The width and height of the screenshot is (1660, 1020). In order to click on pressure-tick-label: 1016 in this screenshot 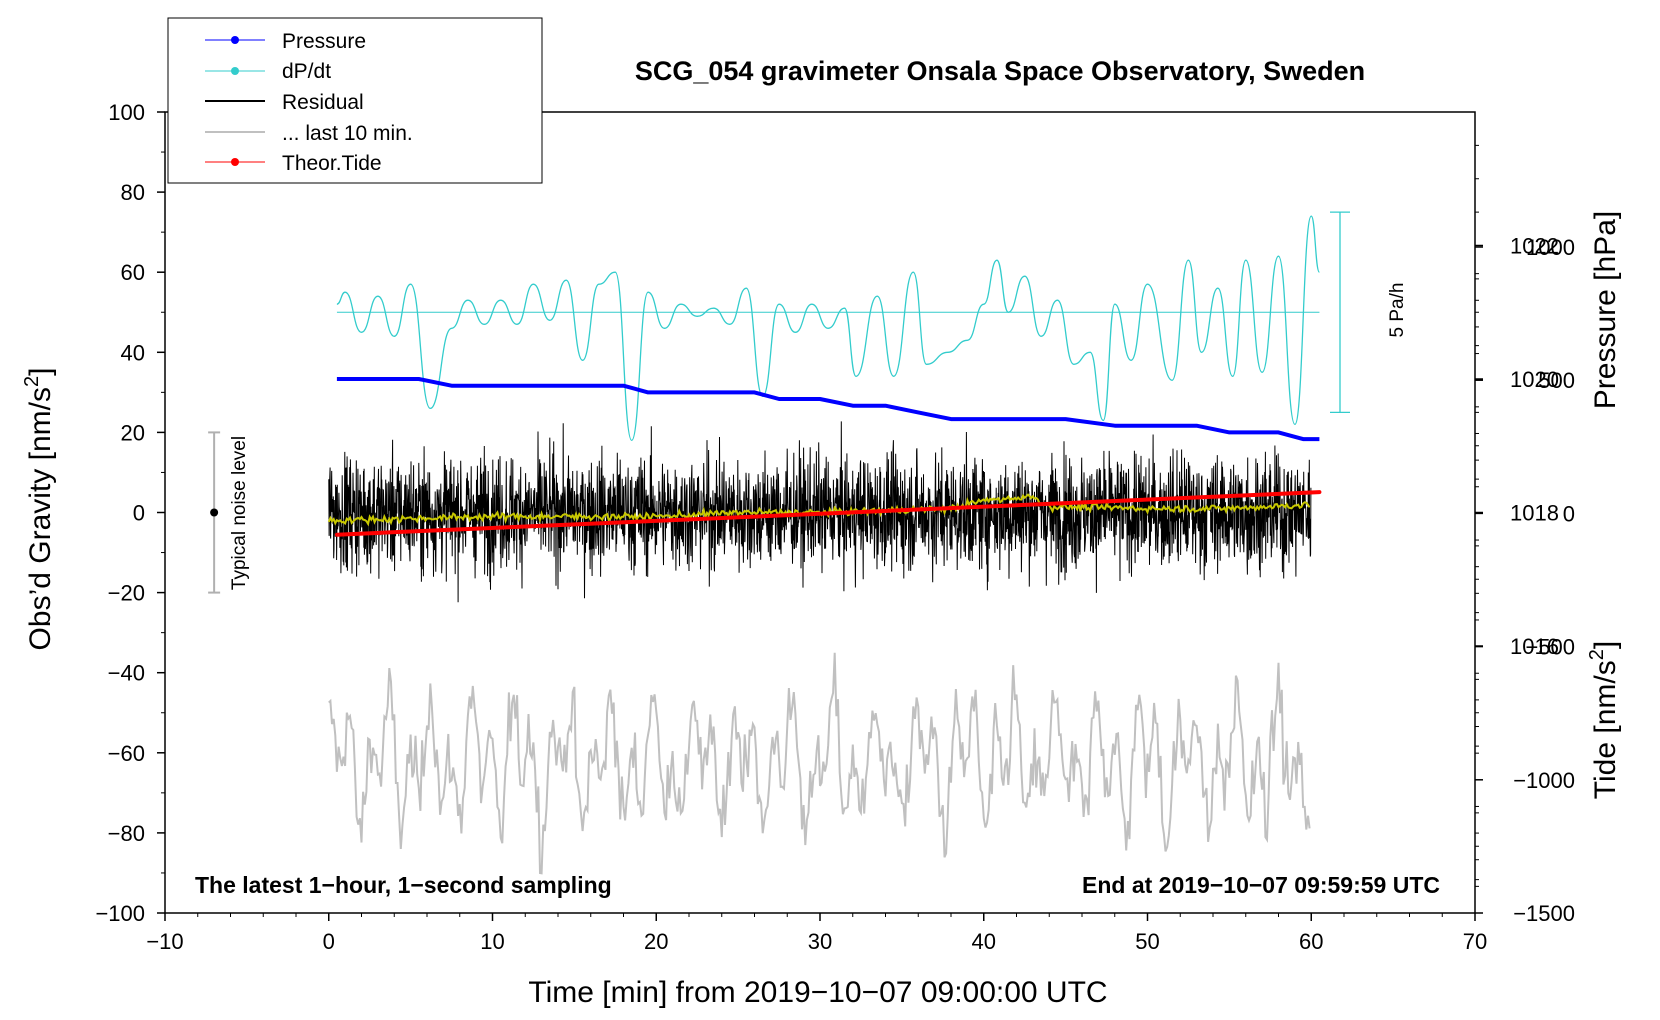, I will do `click(1534, 646)`.